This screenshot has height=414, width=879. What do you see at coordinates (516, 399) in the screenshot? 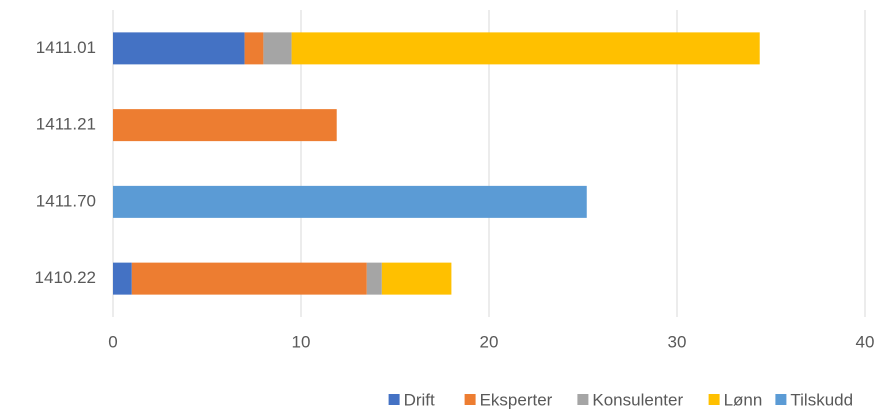
I see `legend-label: Eksperter` at bounding box center [516, 399].